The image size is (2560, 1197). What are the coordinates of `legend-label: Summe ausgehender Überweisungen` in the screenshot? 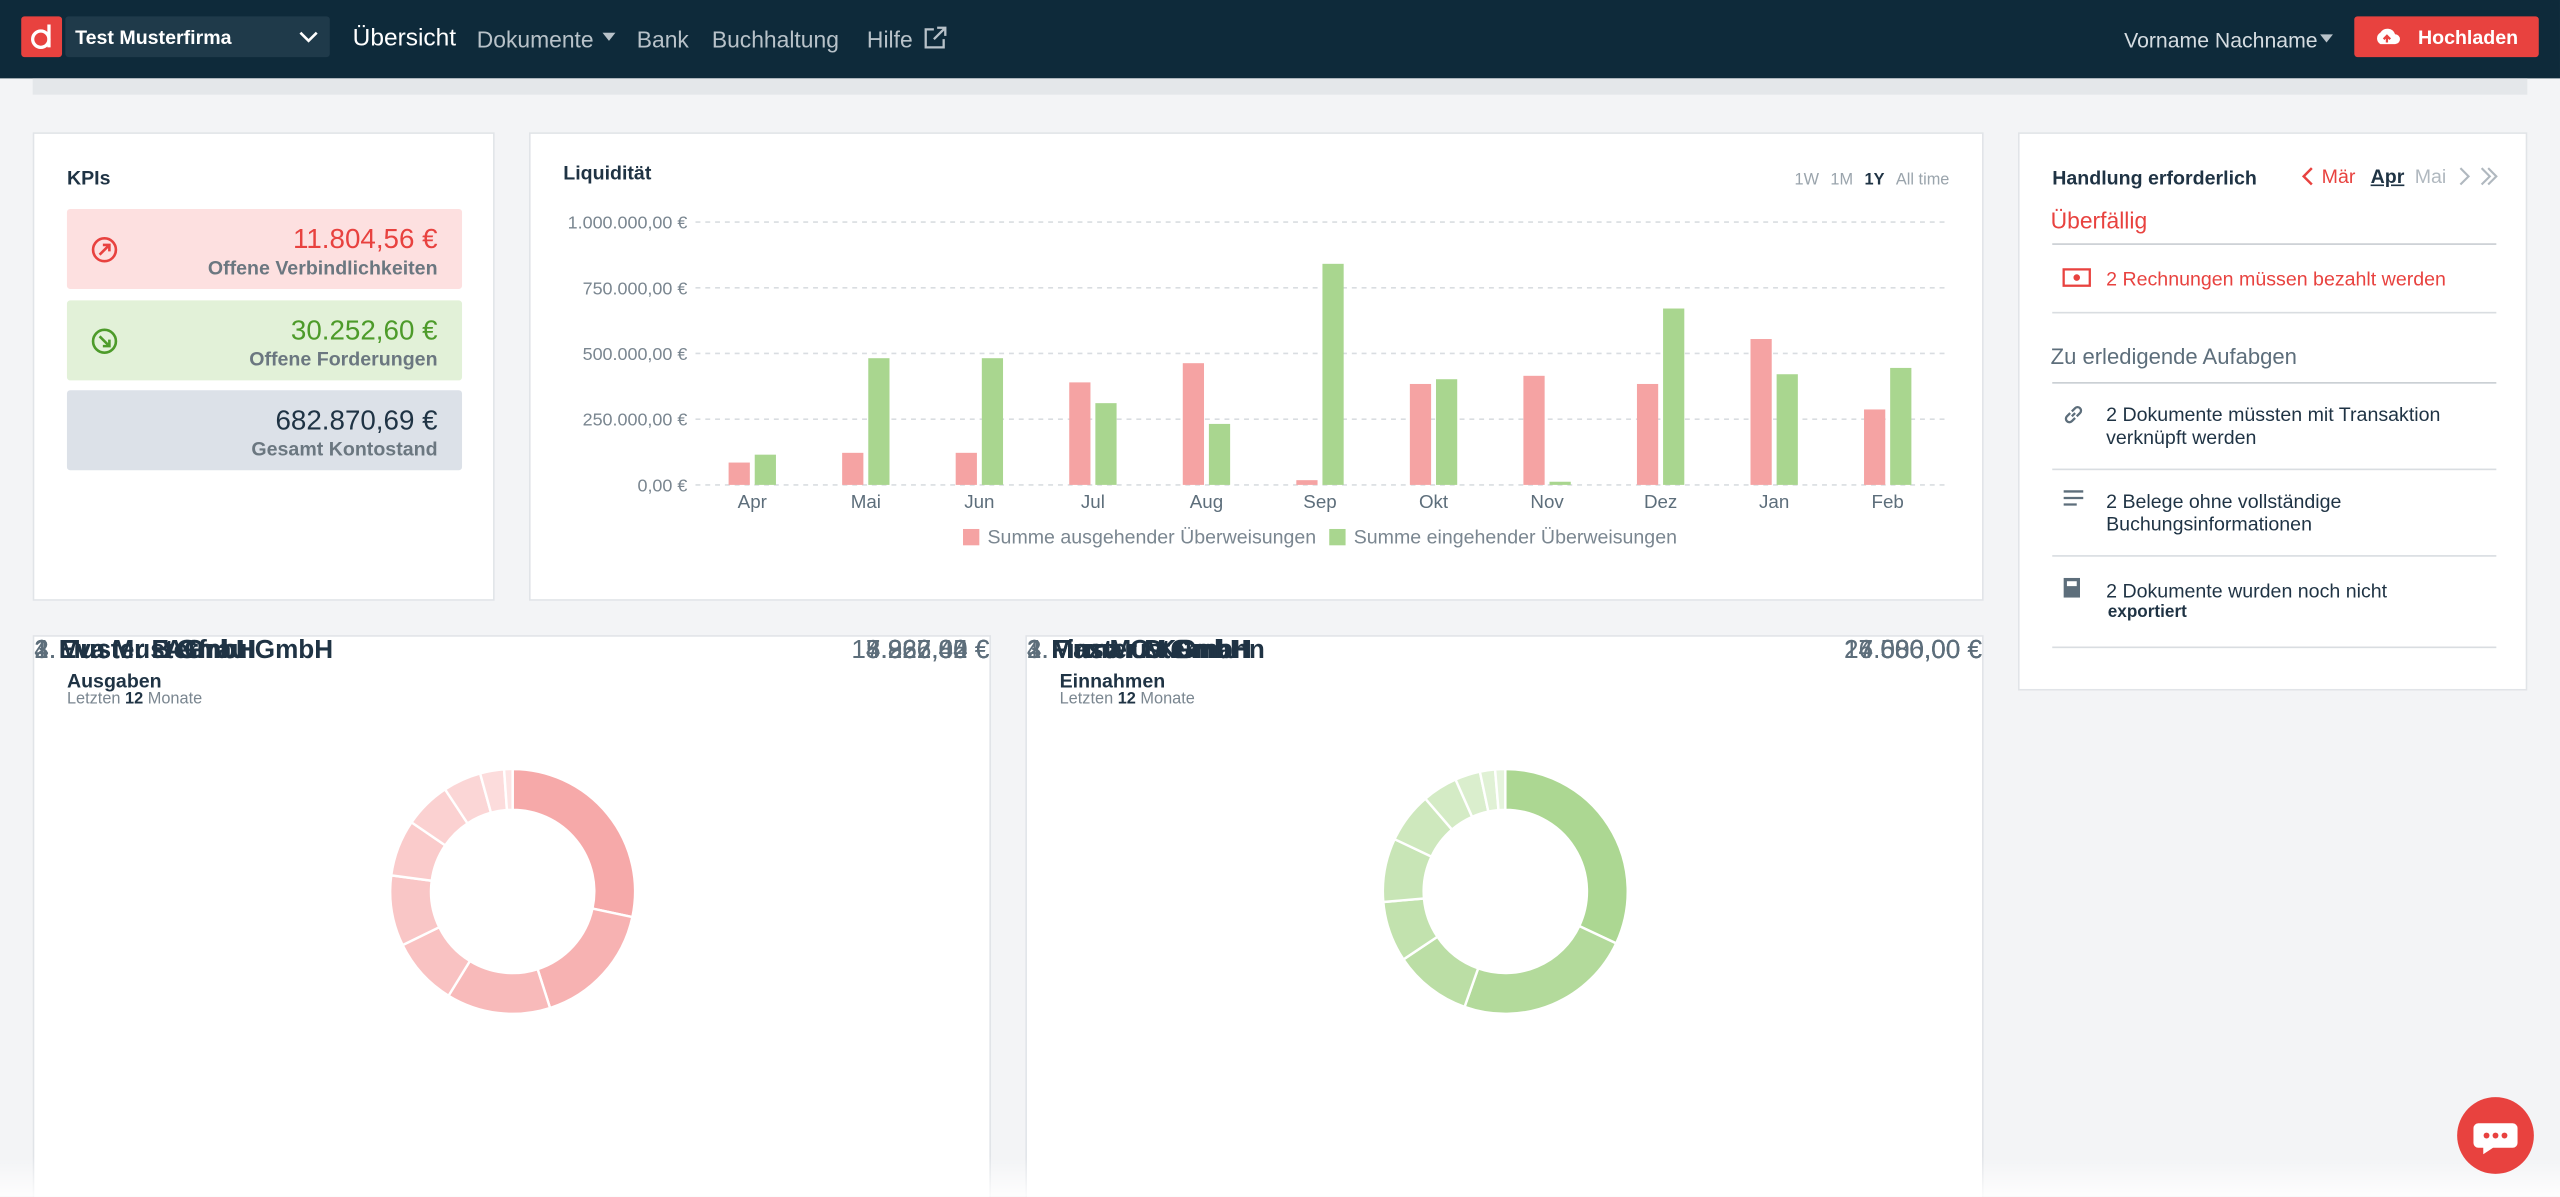 It's located at (1151, 538).